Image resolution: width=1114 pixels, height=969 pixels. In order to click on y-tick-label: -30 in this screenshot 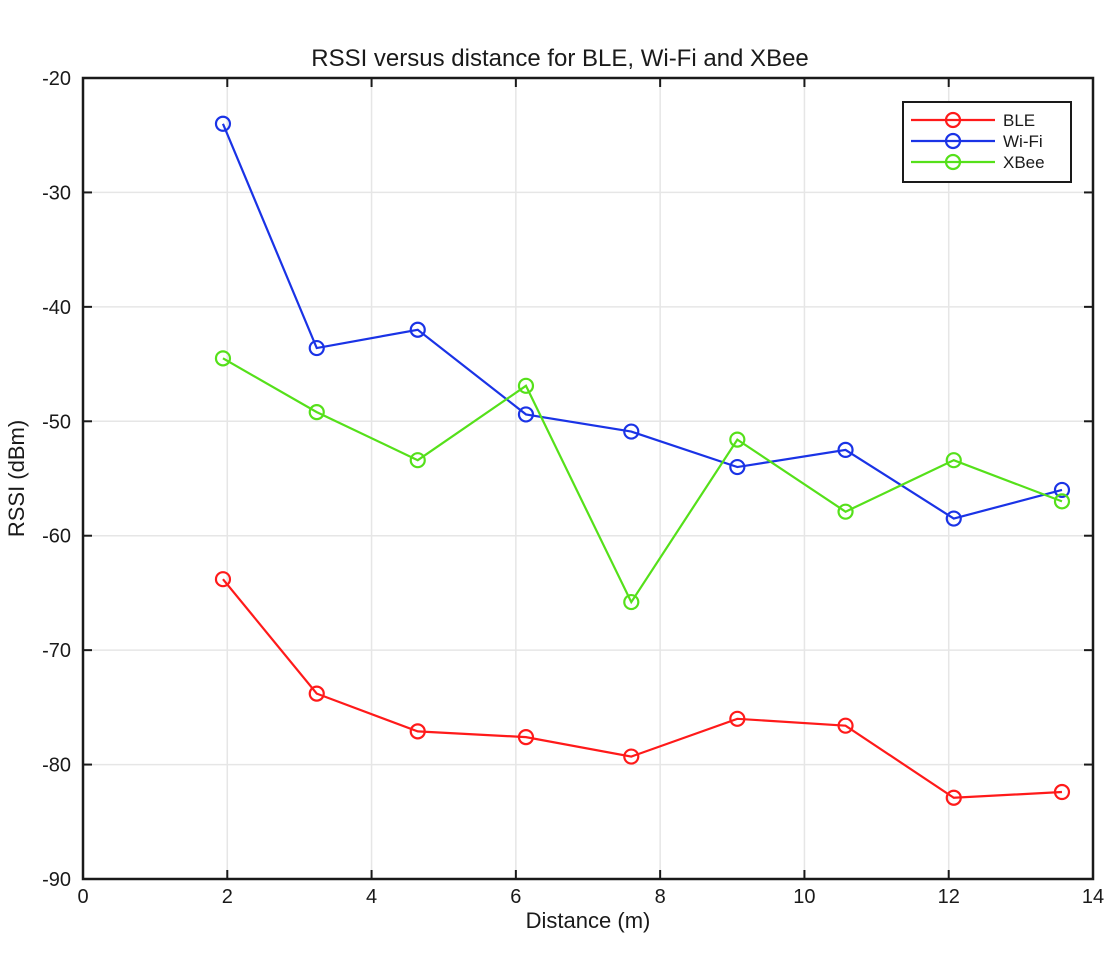, I will do `click(56, 193)`.